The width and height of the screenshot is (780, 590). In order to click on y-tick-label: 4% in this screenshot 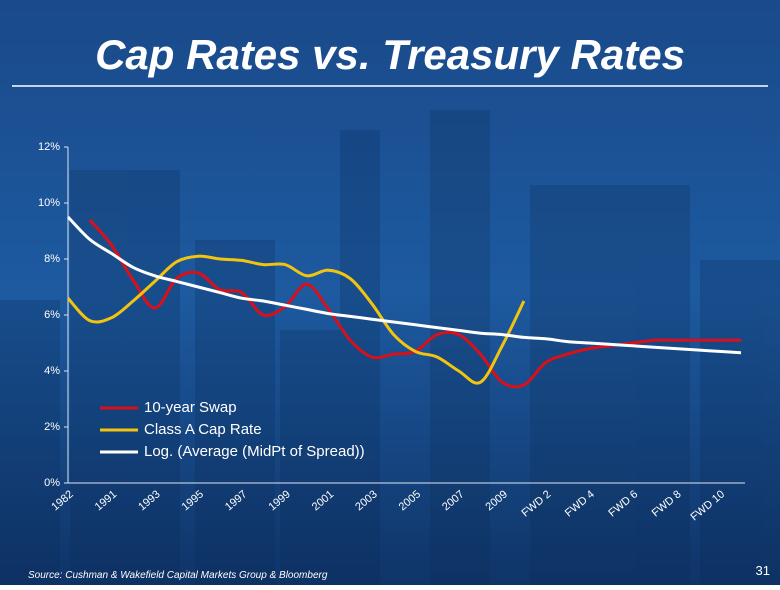, I will do `click(52, 371)`.